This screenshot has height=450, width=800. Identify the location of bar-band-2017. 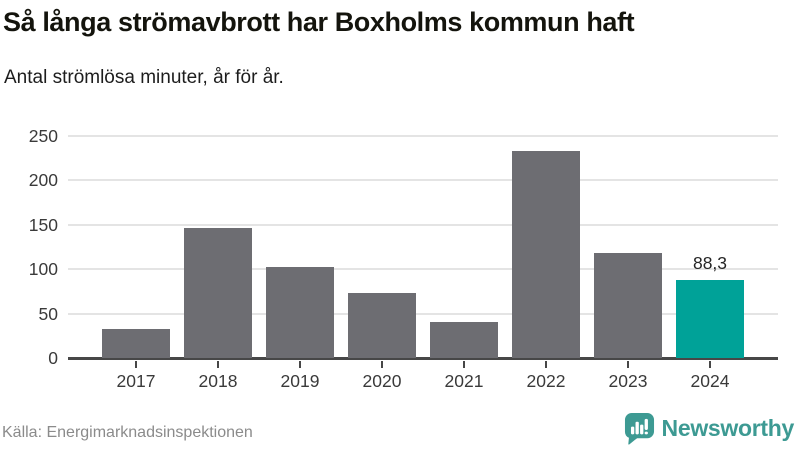
(136, 343).